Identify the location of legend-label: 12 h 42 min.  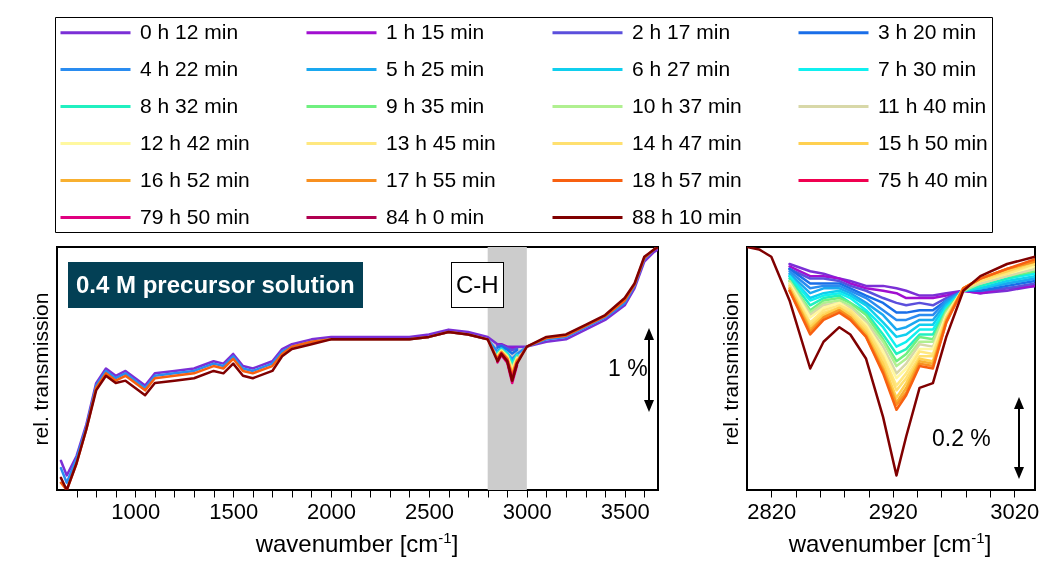
(195, 142).